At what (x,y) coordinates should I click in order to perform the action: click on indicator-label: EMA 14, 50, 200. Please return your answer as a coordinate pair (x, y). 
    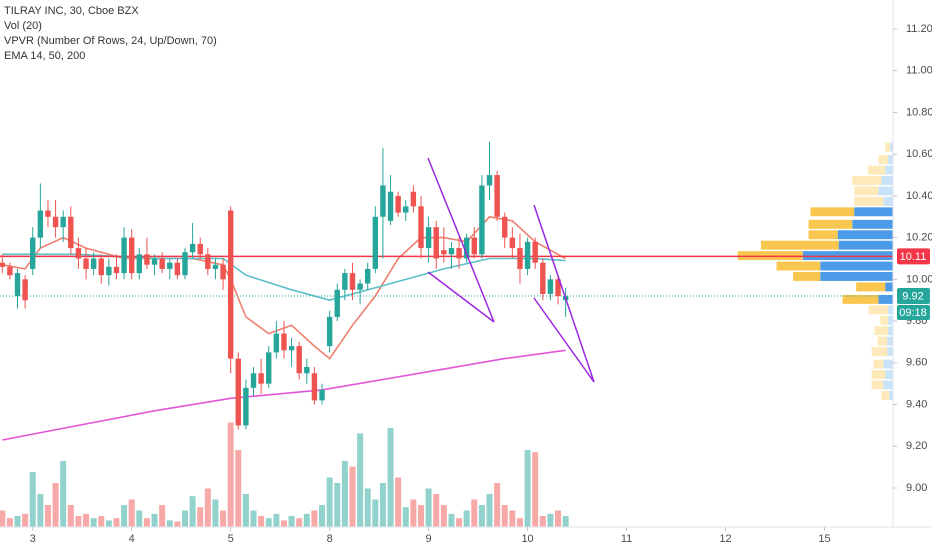
    Looking at the image, I should click on (44, 56).